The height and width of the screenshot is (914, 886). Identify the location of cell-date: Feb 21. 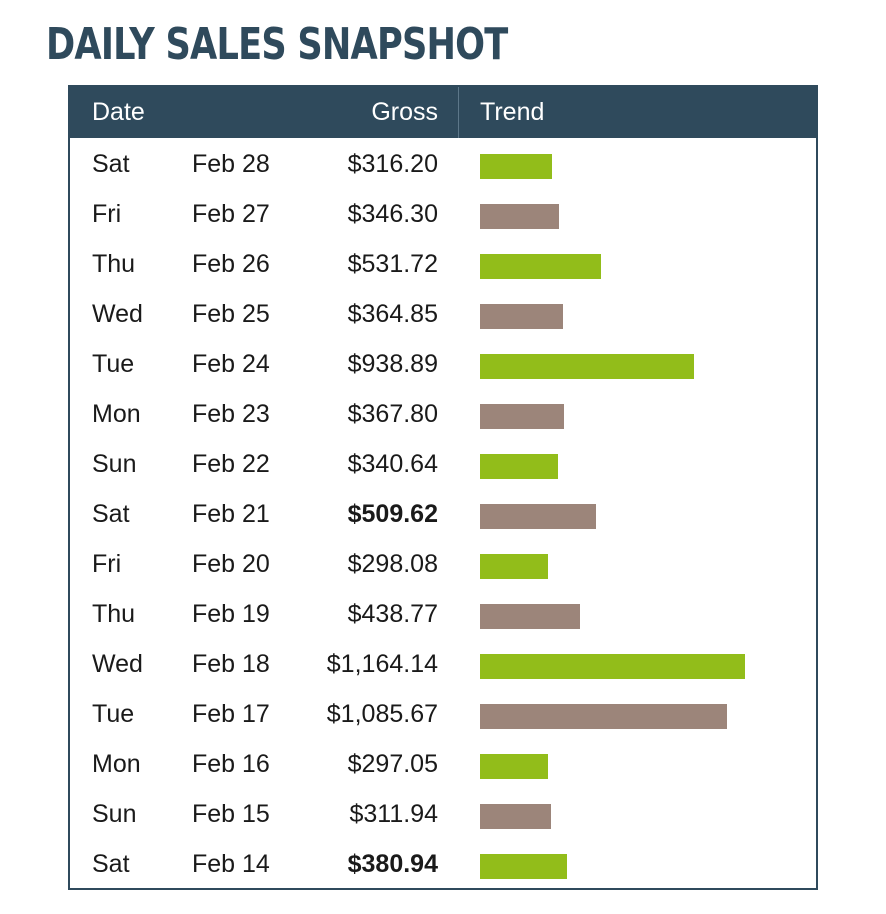
(231, 514).